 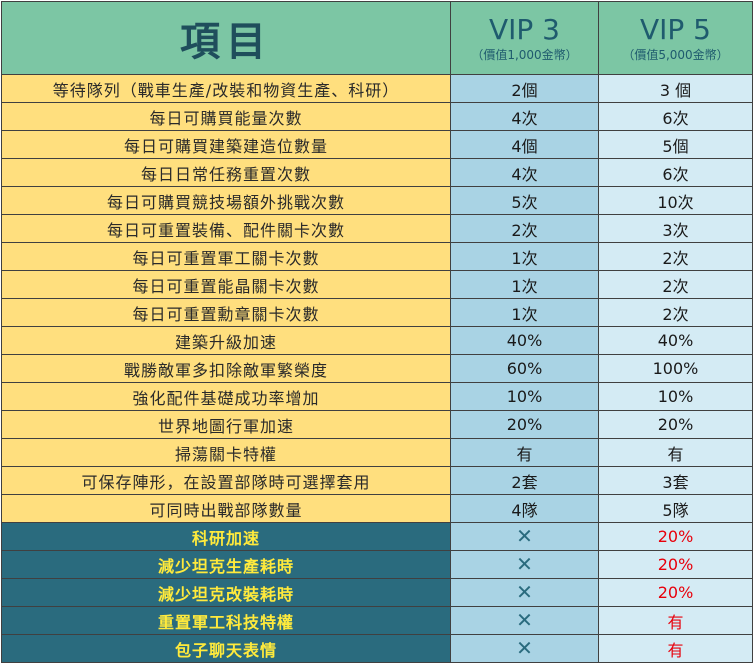 I want to click on feature-label: 每日可重置能晶關卡次數, so click(x=226, y=286).